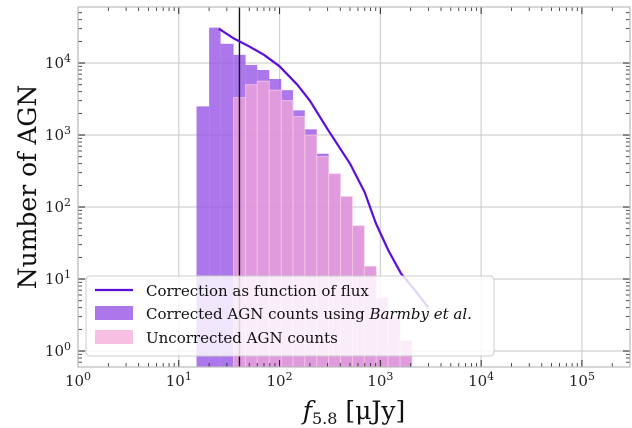 The height and width of the screenshot is (428, 632). What do you see at coordinates (280, 380) in the screenshot?
I see `x-tick-label: 10²` at bounding box center [280, 380].